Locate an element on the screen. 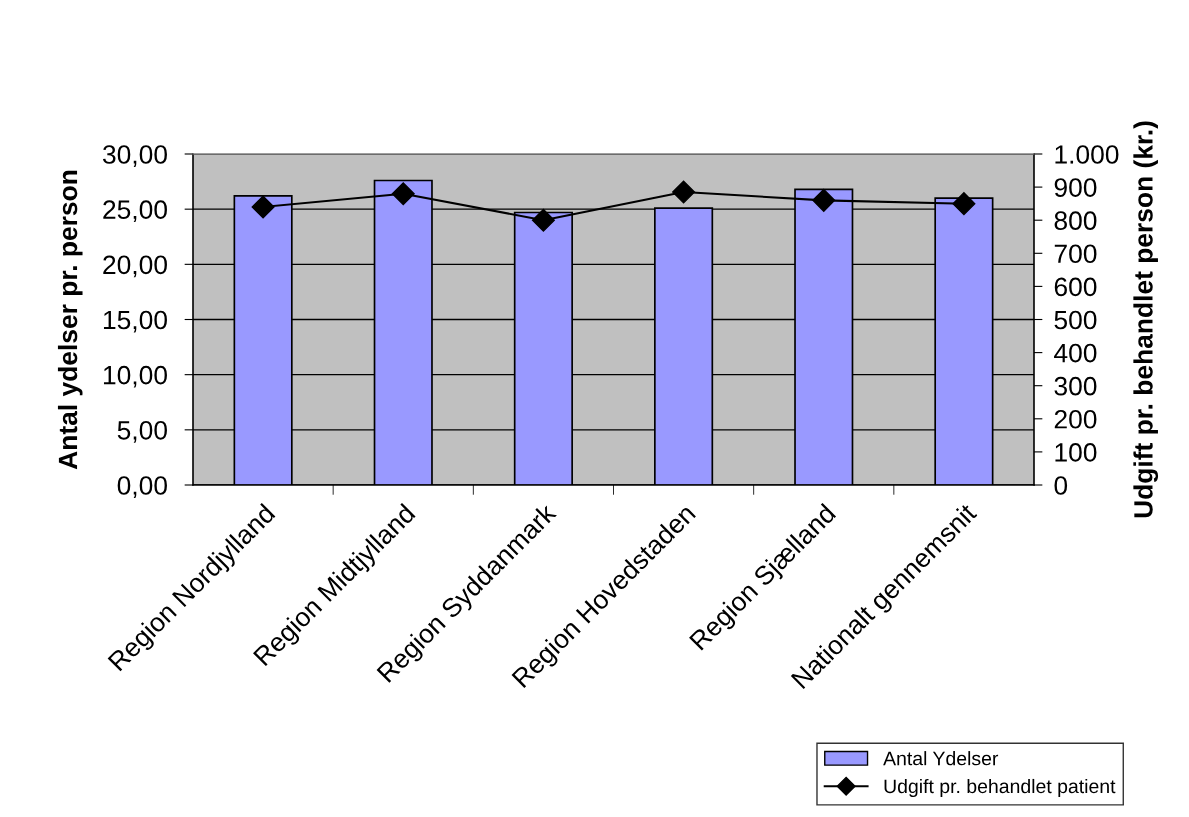 The image size is (1189, 817). y-tick-label: 15,00 is located at coordinates (135, 321).